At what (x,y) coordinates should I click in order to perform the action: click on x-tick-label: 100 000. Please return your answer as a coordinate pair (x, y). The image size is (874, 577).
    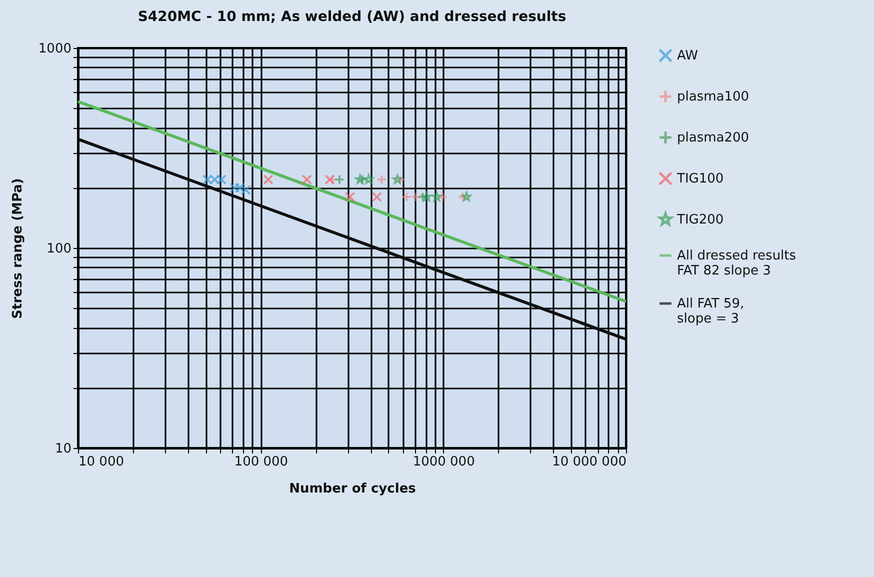
    Looking at the image, I should click on (261, 462).